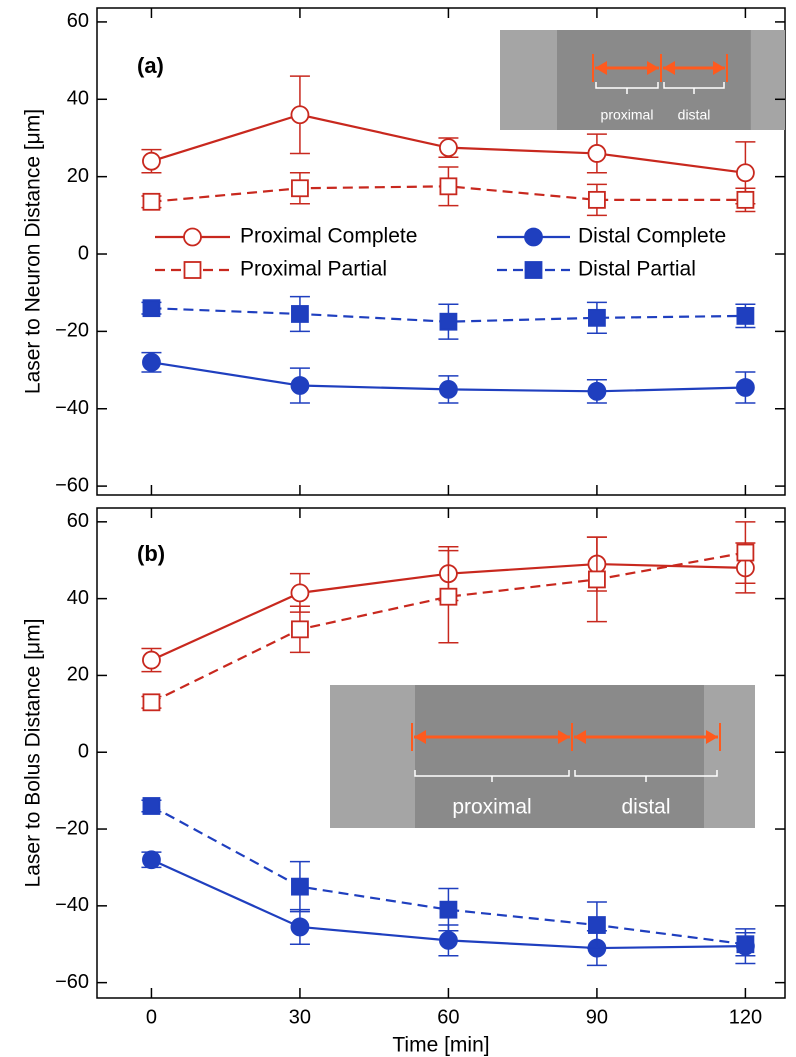 Image resolution: width=796 pixels, height=1057 pixels. I want to click on x-tick-label: 0, so click(151, 1017).